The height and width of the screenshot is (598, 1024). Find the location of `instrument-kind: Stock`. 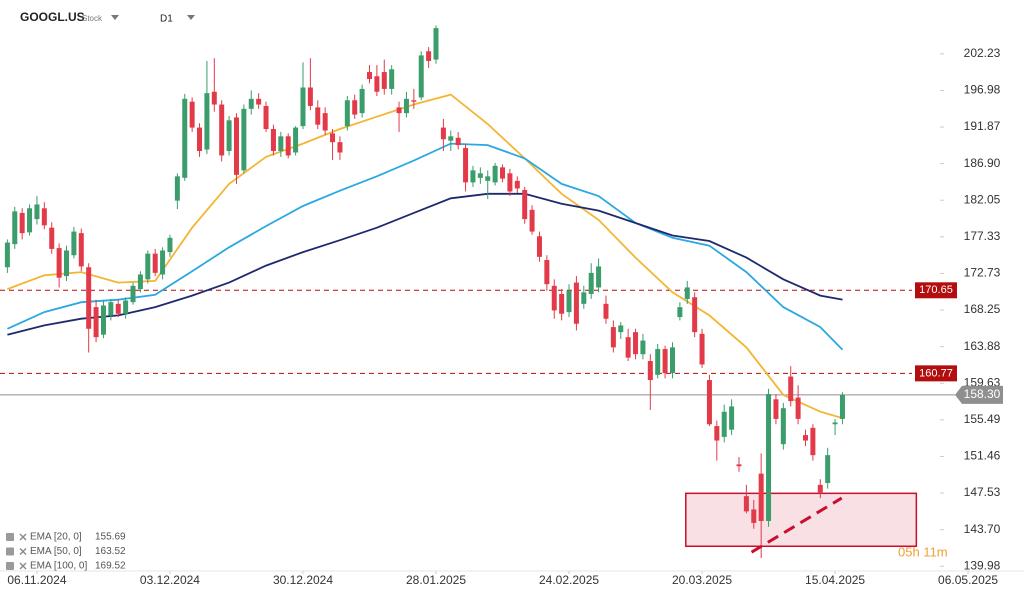

instrument-kind: Stock is located at coordinates (92, 18).